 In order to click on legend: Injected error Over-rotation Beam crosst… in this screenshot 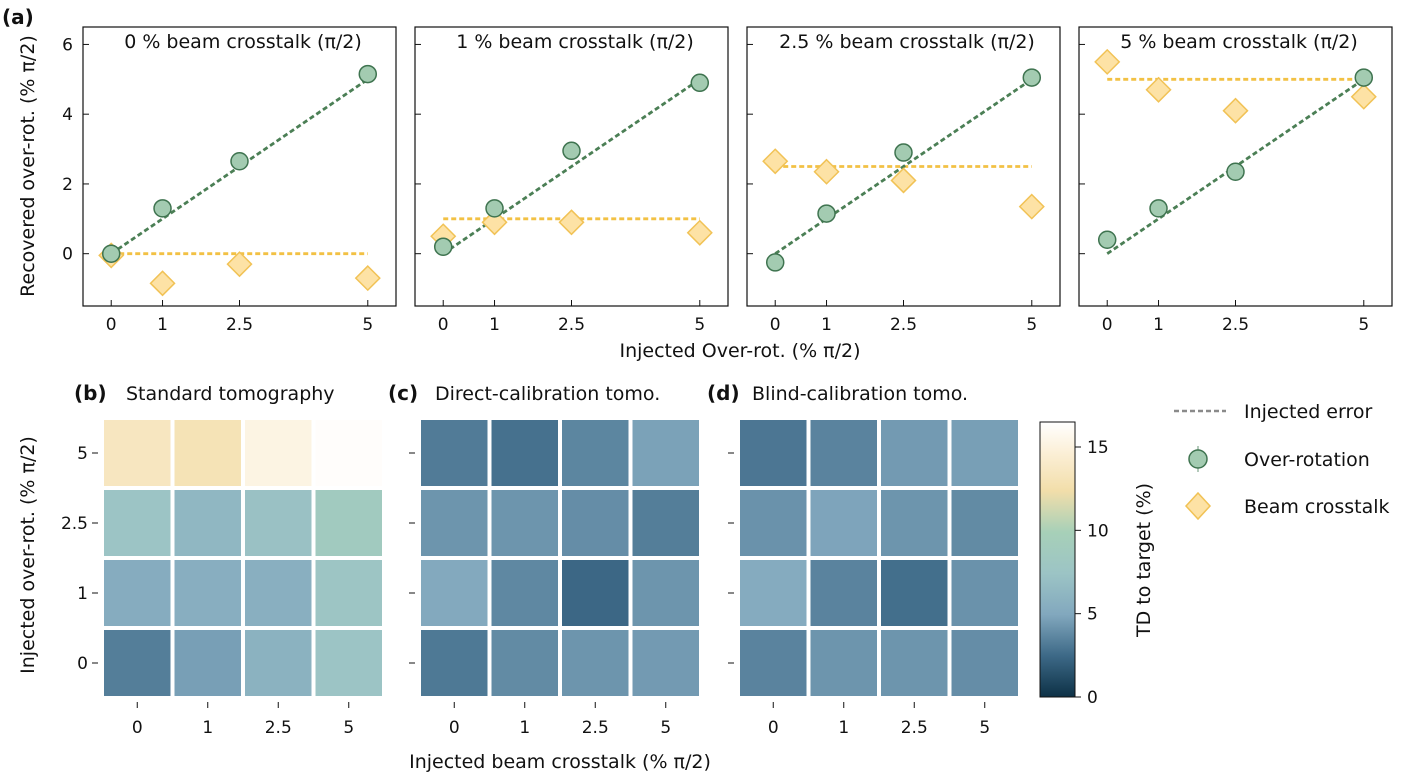, I will do `click(1282, 461)`.